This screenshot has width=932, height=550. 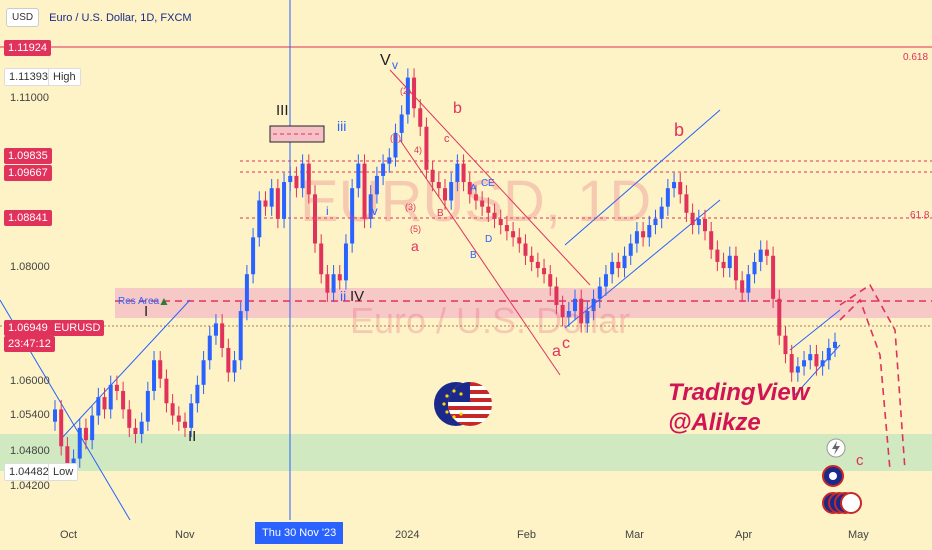 What do you see at coordinates (357, 296) in the screenshot?
I see `wave-label: IV` at bounding box center [357, 296].